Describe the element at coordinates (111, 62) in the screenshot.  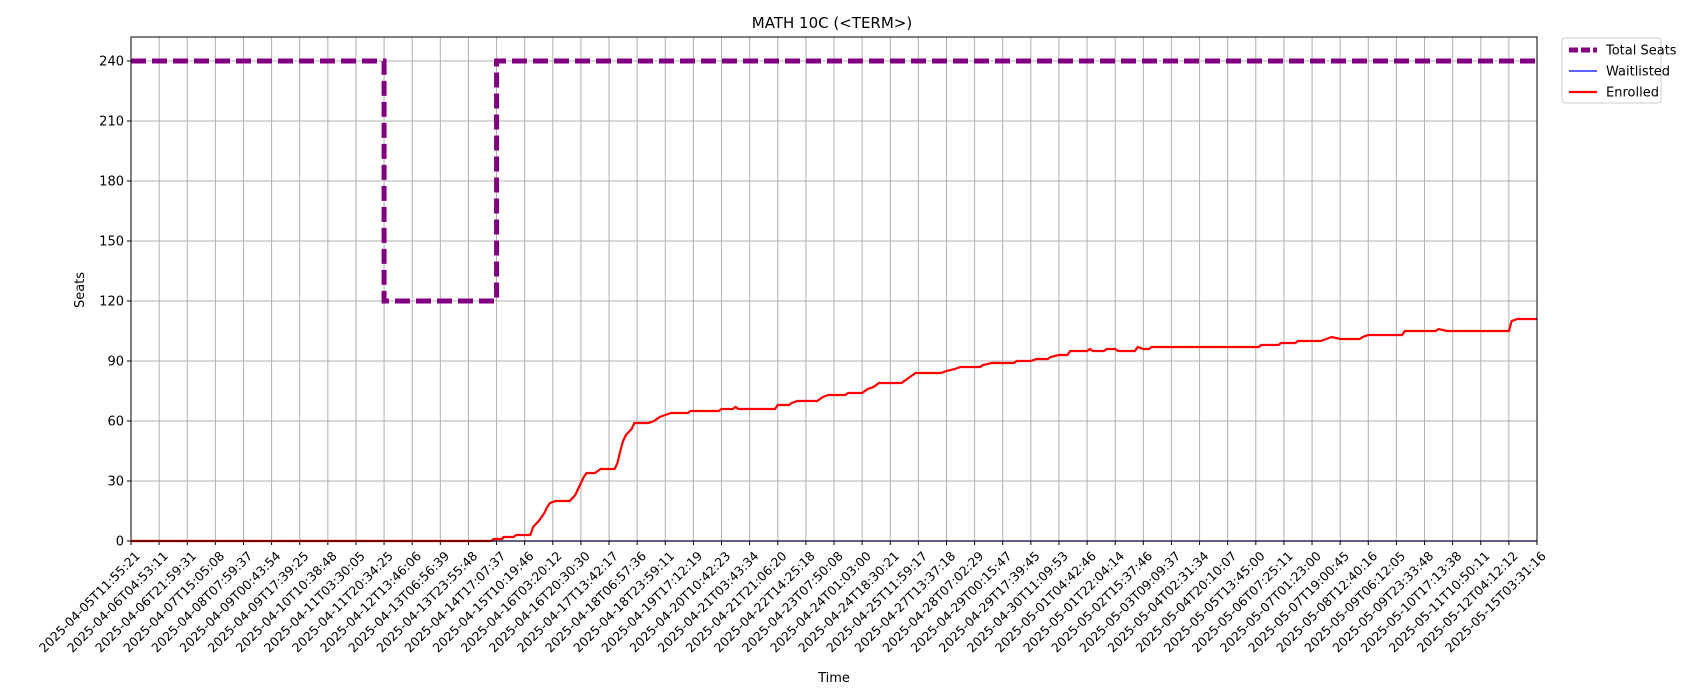
I see `y-tick-label: 240` at that location.